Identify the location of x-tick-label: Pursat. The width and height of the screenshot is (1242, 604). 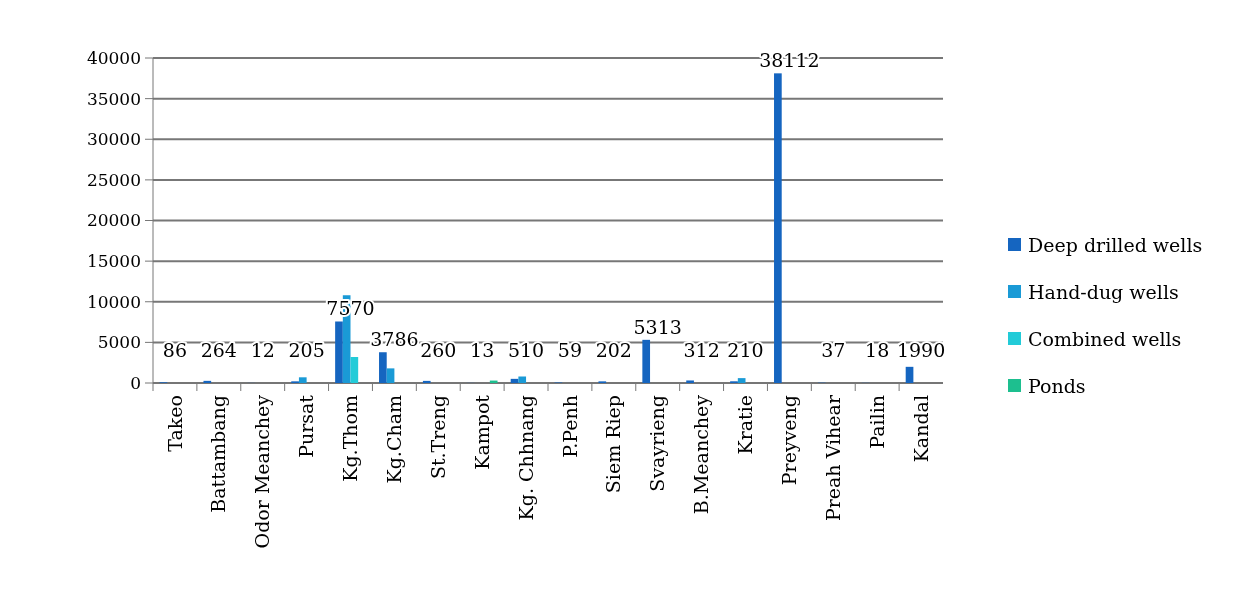
(306, 426).